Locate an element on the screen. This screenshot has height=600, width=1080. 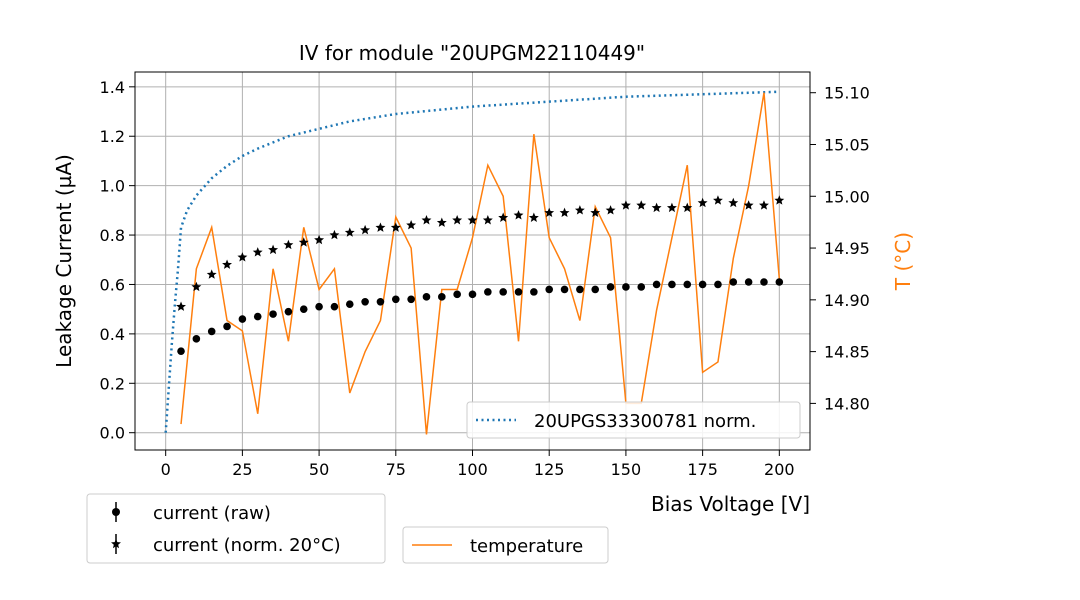
y2-tick-label: 14.95 is located at coordinates (847, 248).